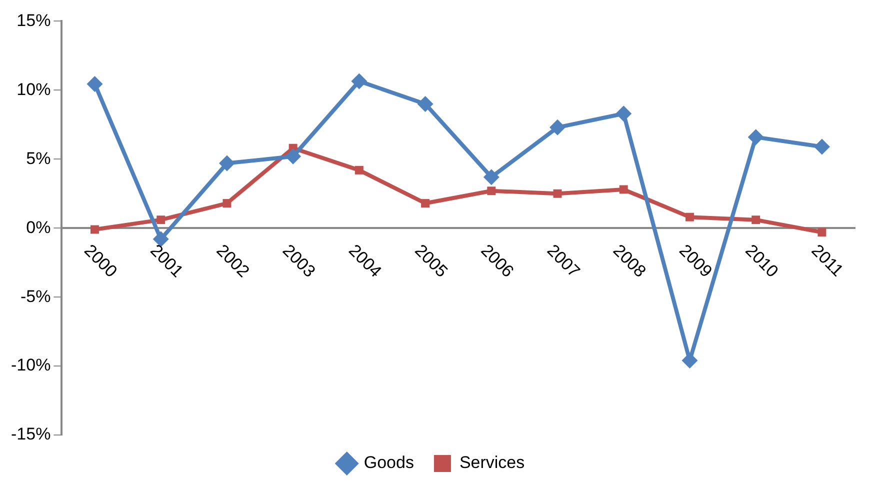 This screenshot has height=490, width=883. I want to click on y-tick-label: -10%, so click(31, 365).